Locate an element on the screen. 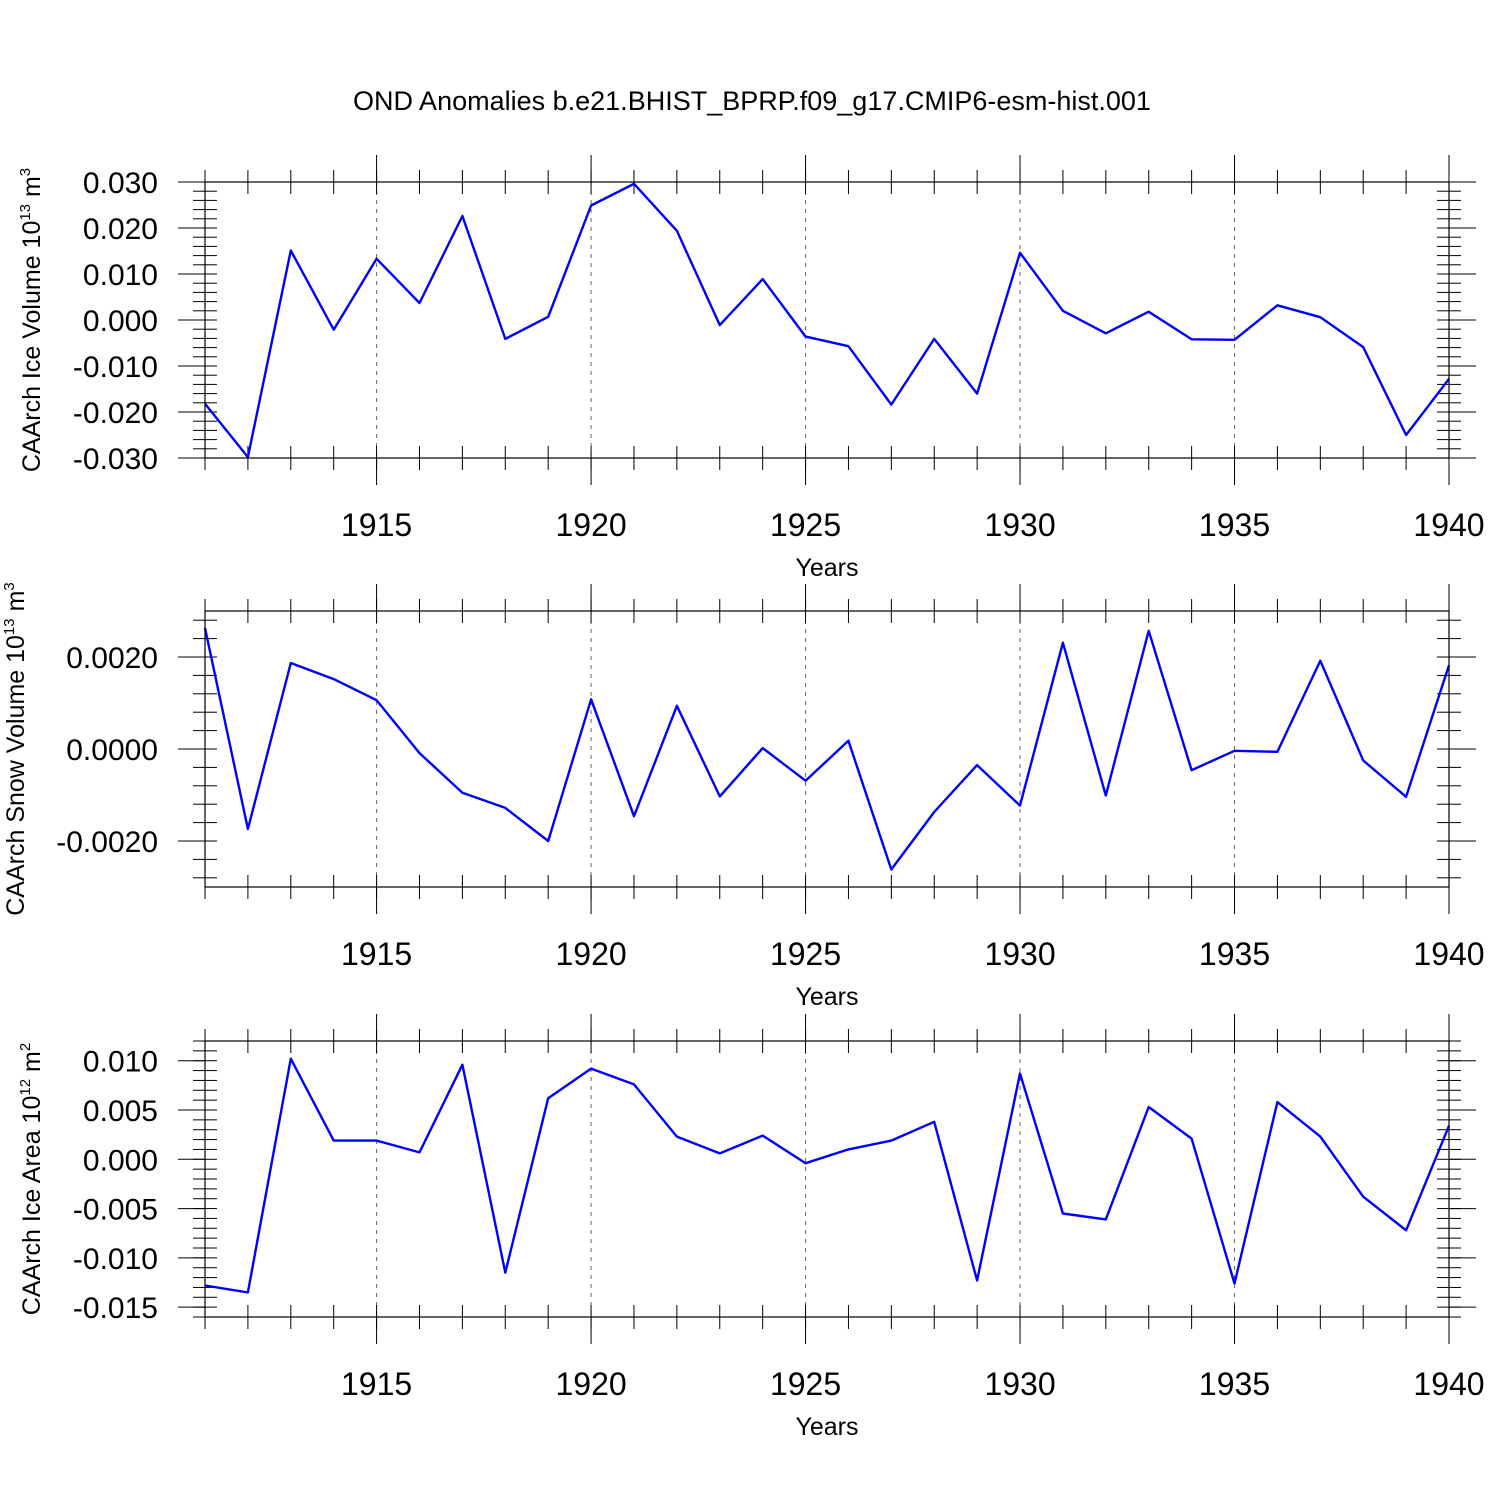  y-axis-title: CAArch Ice Area 1012 m2 is located at coordinates (31, 1179).